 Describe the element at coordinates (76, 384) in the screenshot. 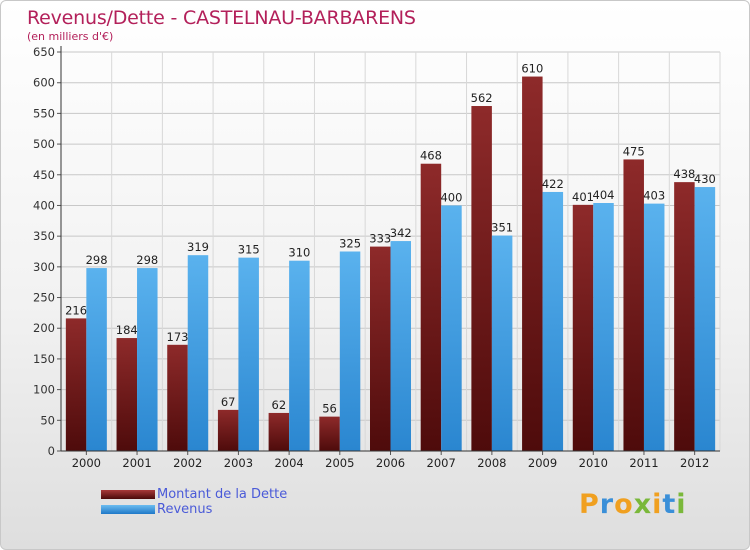

I see `bar-debt-2000` at that location.